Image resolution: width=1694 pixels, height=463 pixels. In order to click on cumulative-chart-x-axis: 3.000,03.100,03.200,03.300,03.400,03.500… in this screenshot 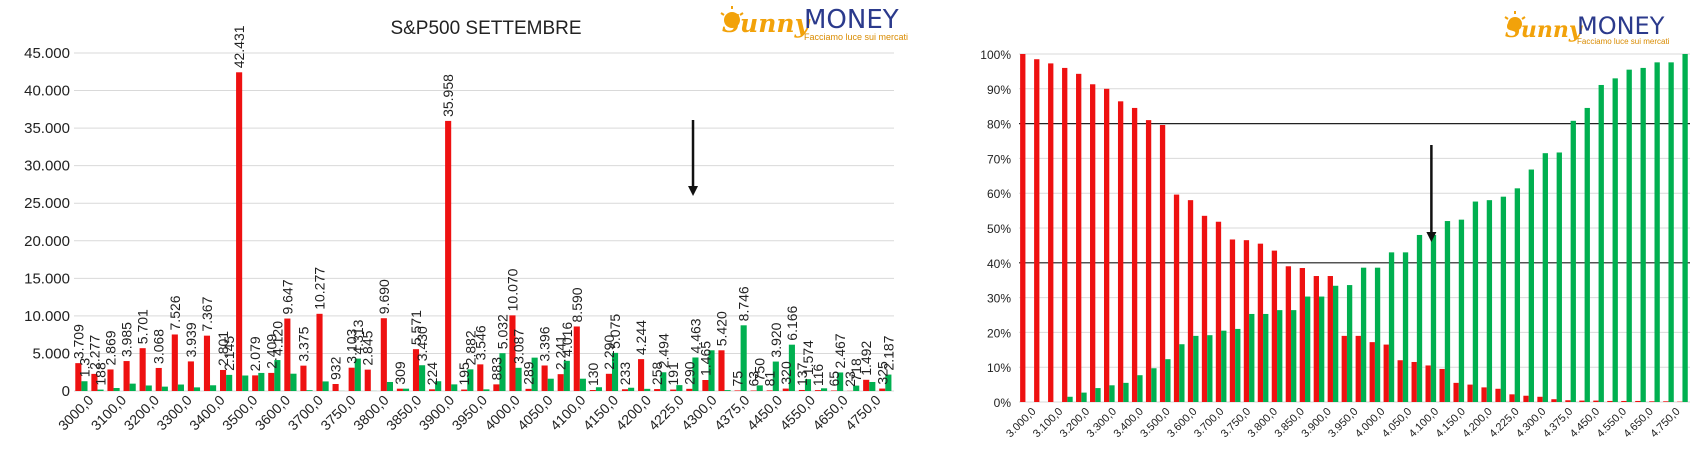, I will do `click(1343, 423)`.